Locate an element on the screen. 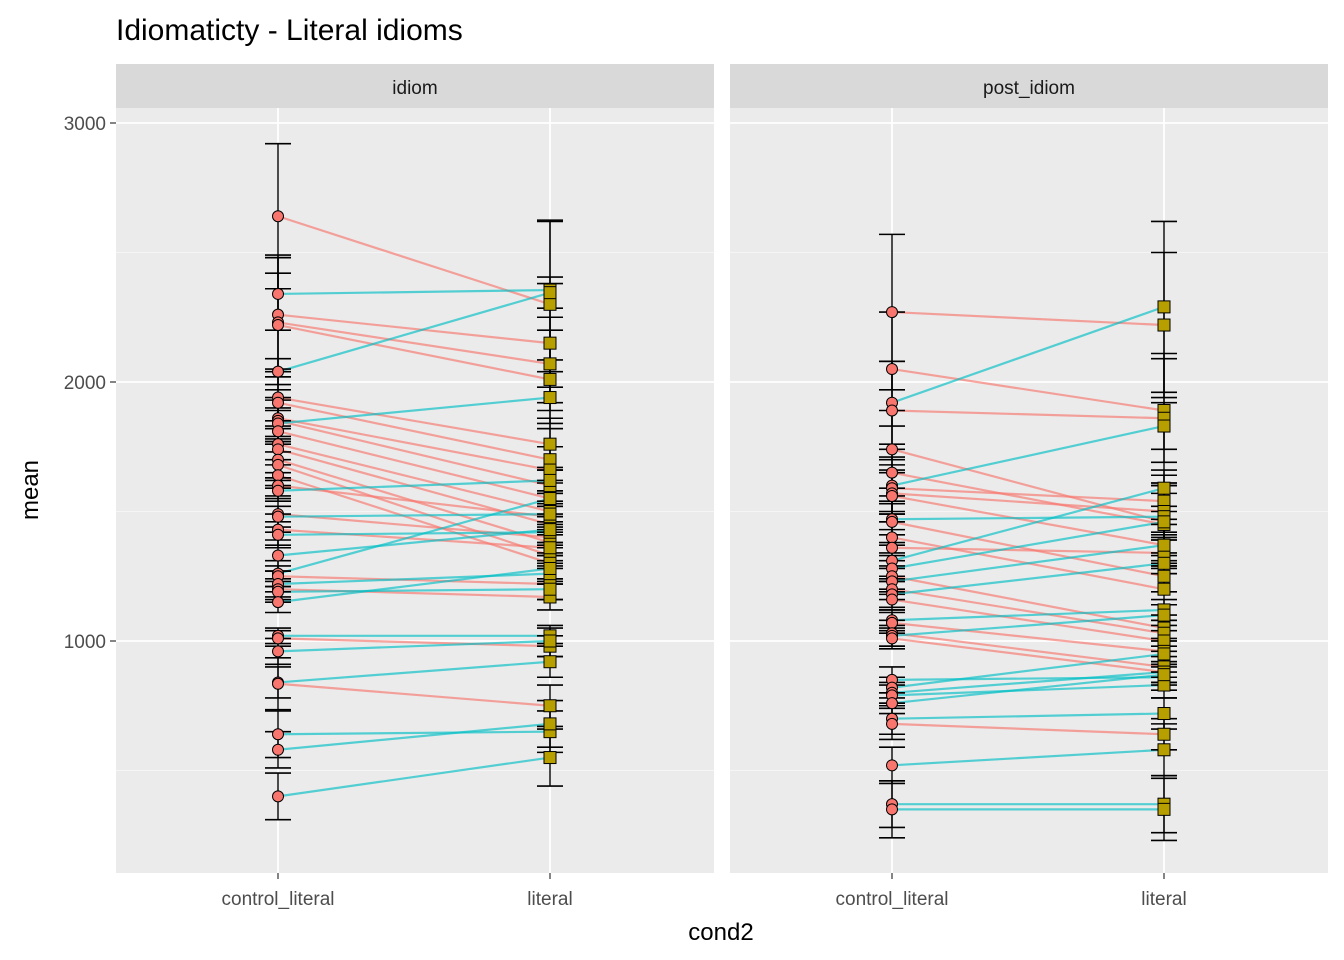 This screenshot has height=960, width=1344. series-lines is located at coordinates (1028, 558).